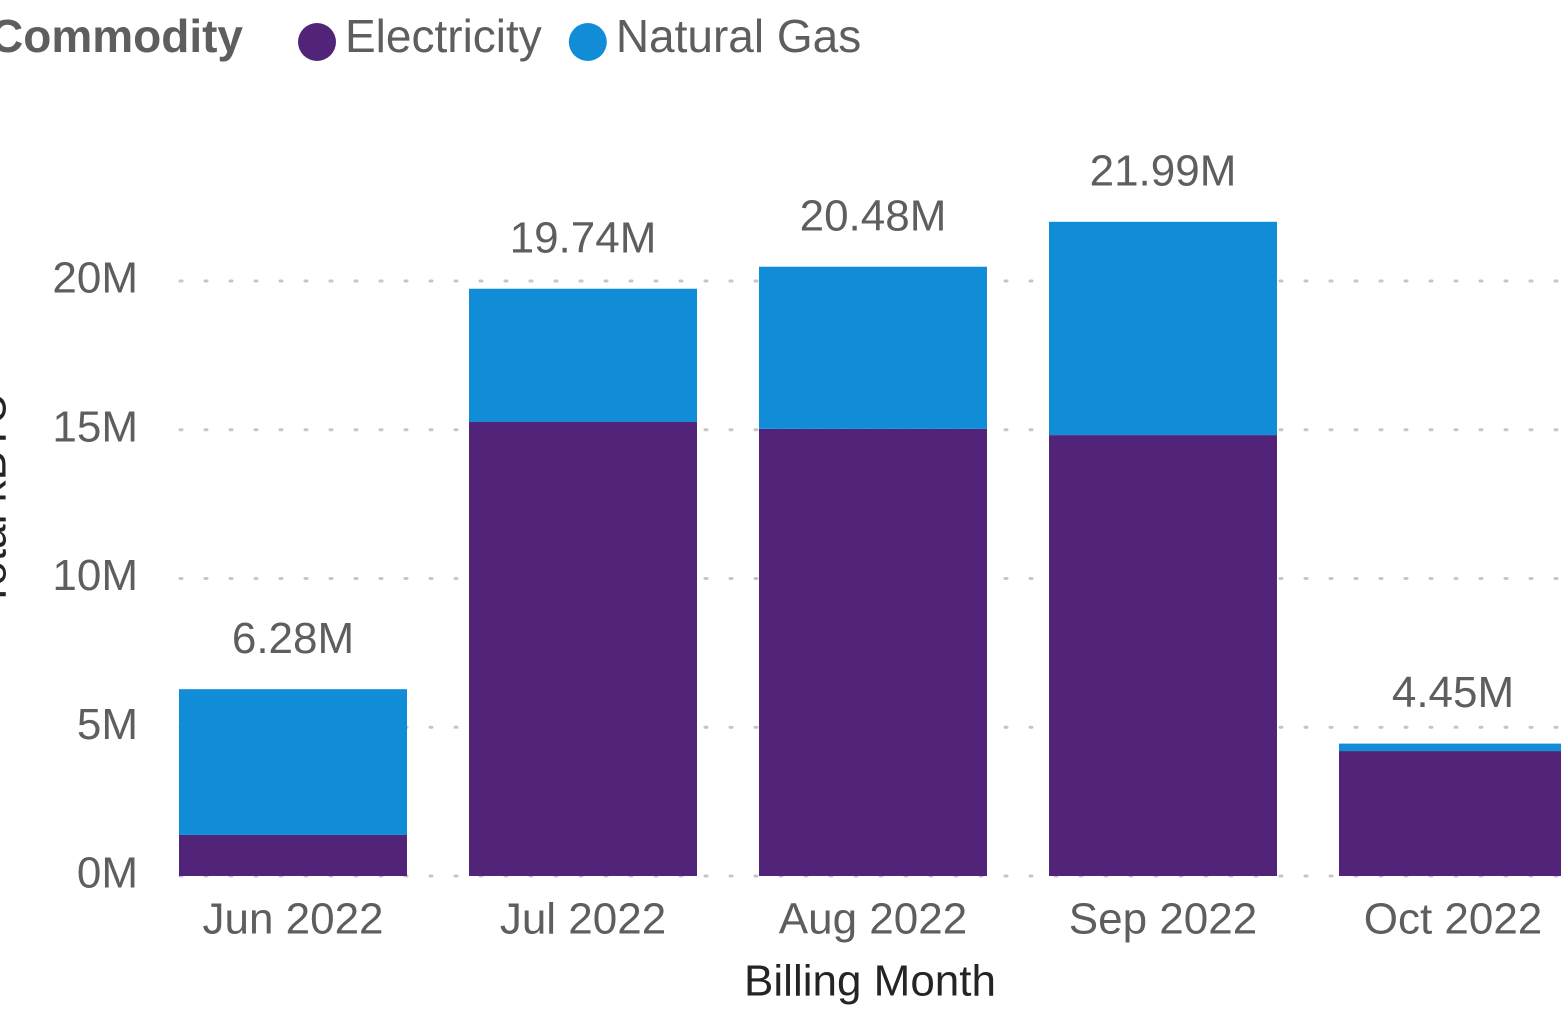 Image resolution: width=1561 pixels, height=1009 pixels. What do you see at coordinates (873, 919) in the screenshot?
I see `x-tick-label: Aug 2022` at bounding box center [873, 919].